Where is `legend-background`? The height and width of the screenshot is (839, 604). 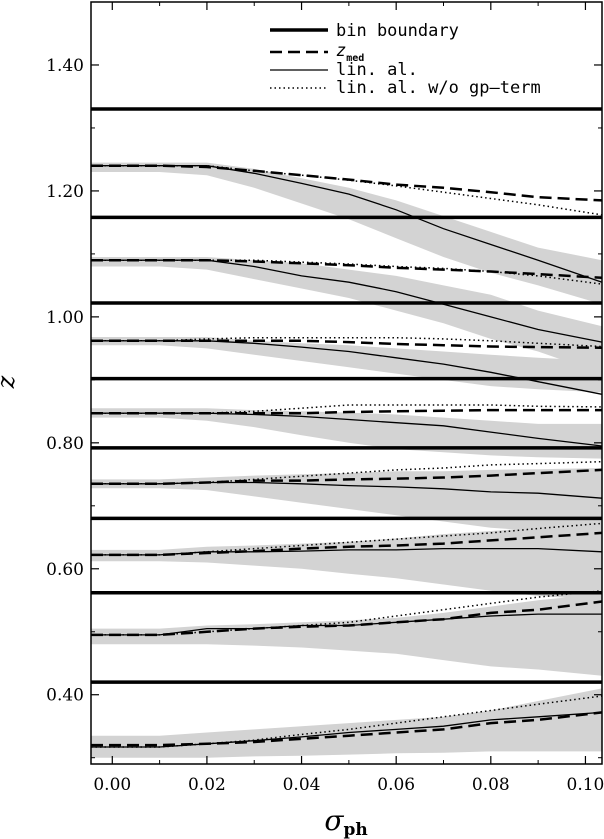 legend-background is located at coordinates (429, 57).